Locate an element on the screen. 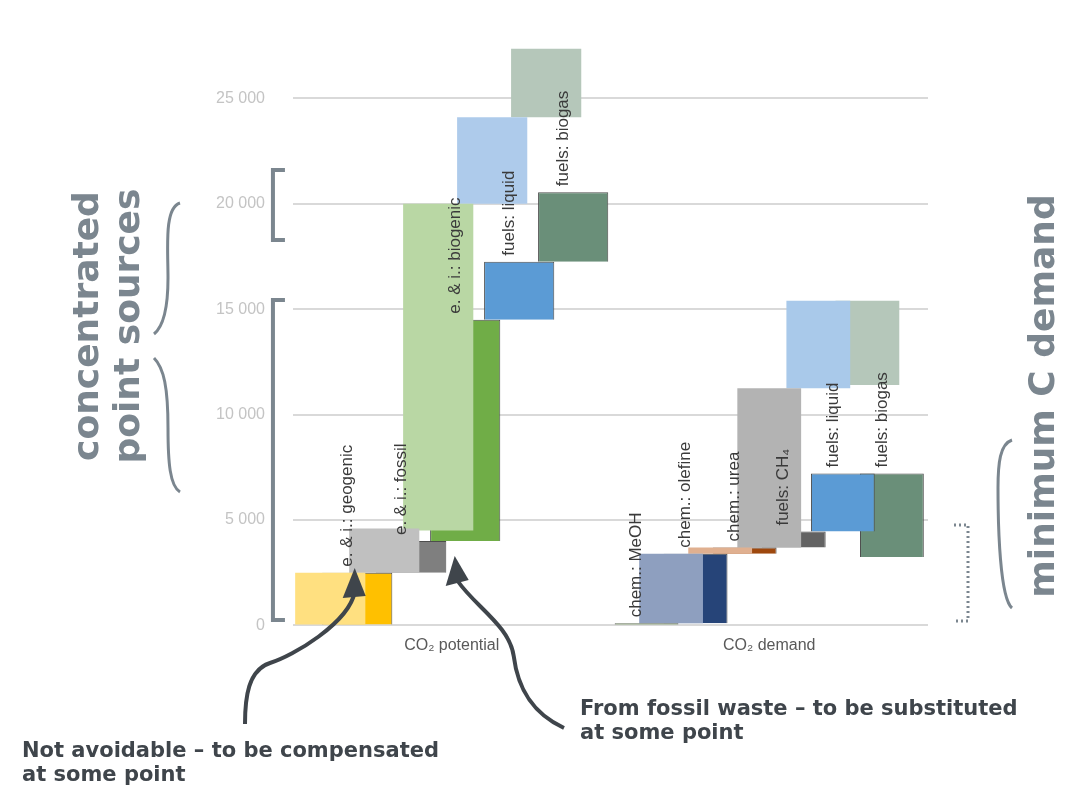 The height and width of the screenshot is (806, 1076). text: chem.: MeOH is located at coordinates (636, 565).